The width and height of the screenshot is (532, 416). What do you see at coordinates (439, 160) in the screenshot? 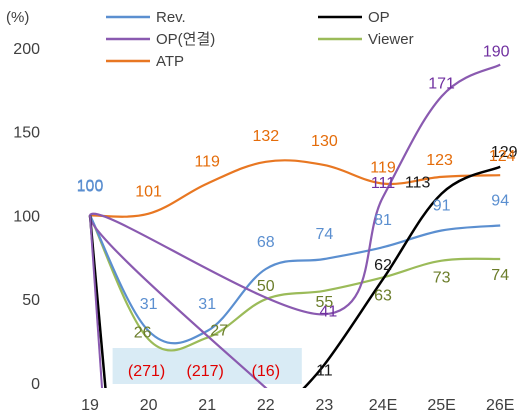
I see `data-label-atp: 123` at bounding box center [439, 160].